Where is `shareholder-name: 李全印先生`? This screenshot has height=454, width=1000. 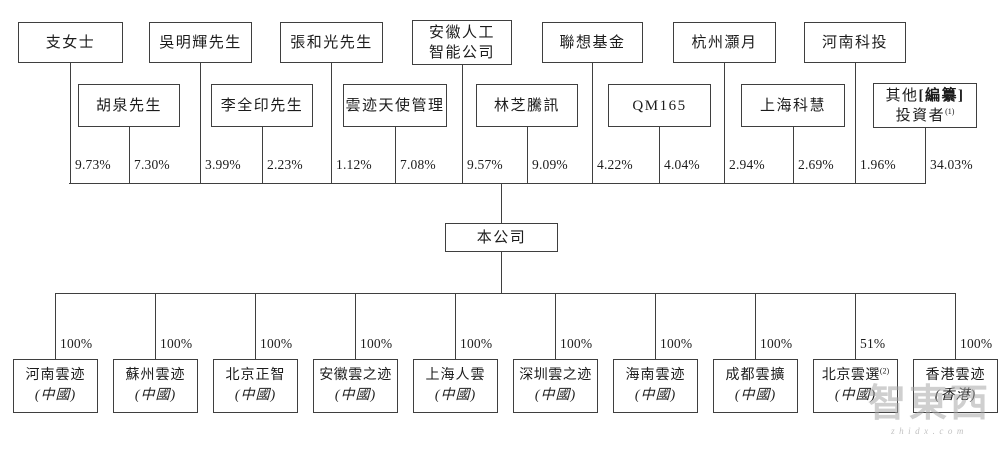 shareholder-name: 李全印先生 is located at coordinates (262, 105).